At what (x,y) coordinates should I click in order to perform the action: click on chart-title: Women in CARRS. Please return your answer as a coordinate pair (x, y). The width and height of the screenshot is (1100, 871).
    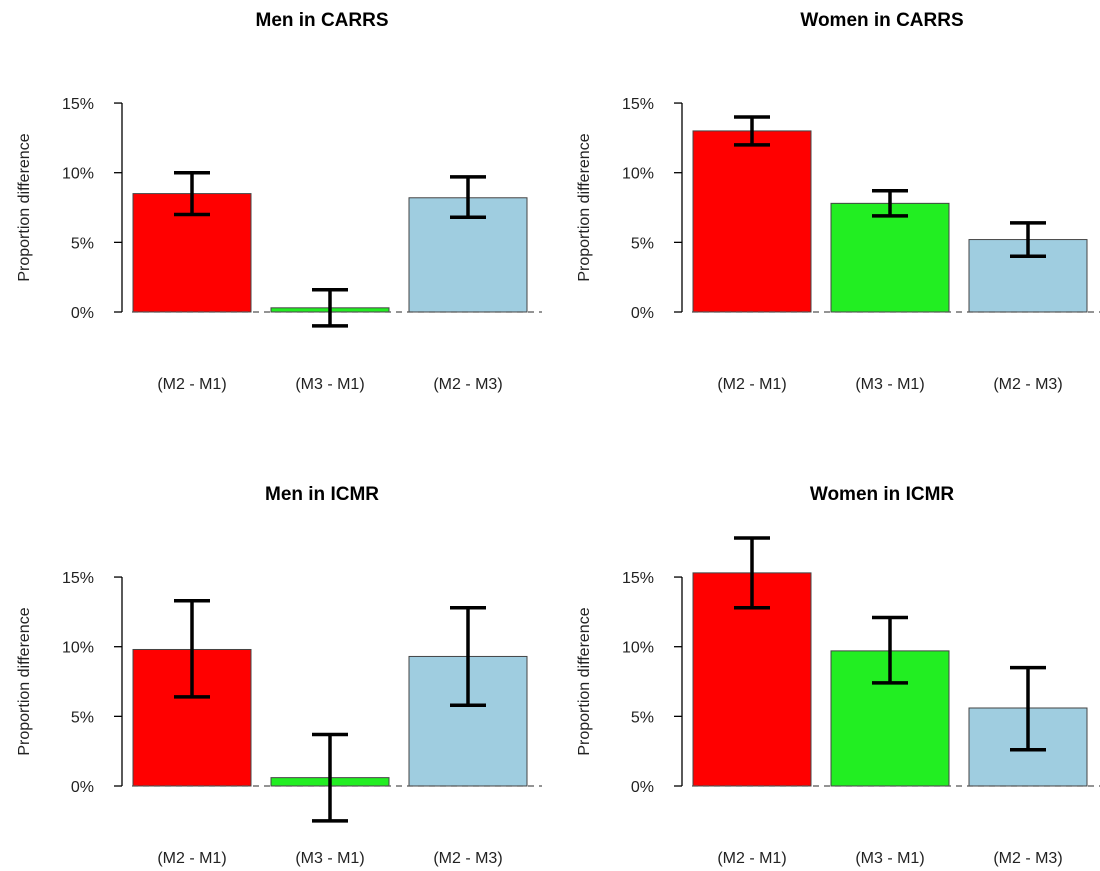
    Looking at the image, I should click on (881, 20).